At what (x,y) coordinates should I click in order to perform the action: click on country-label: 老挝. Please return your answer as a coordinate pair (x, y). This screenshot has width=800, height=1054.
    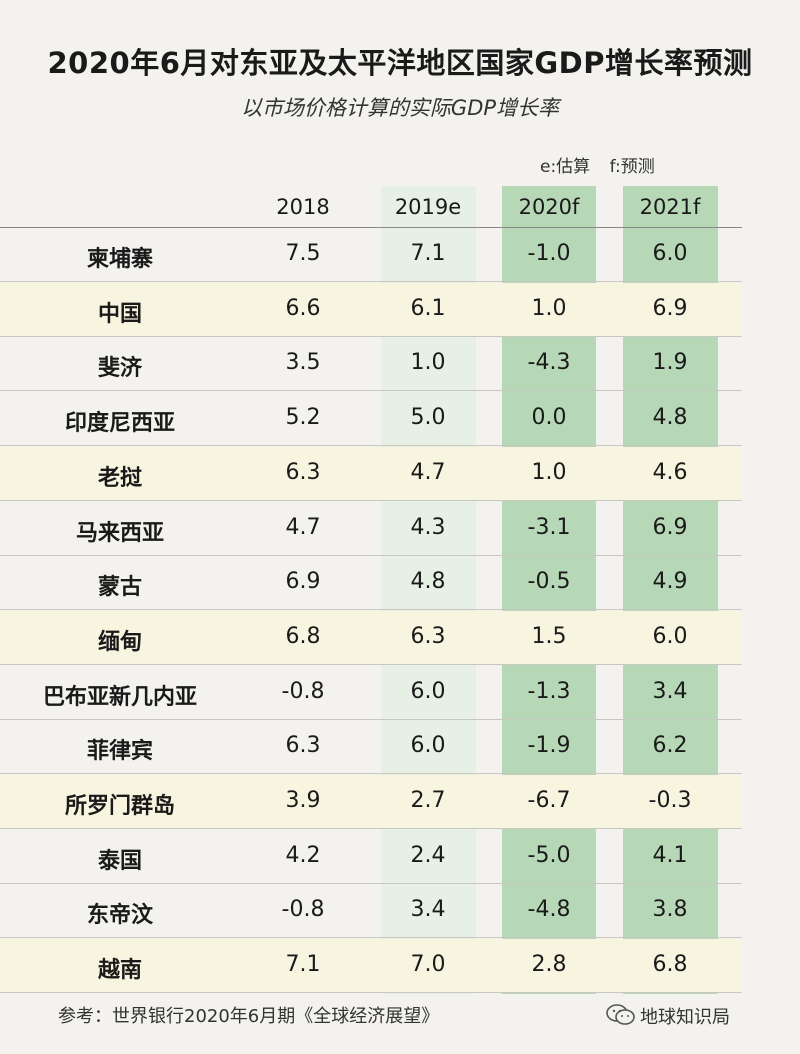
    Looking at the image, I should click on (119, 478).